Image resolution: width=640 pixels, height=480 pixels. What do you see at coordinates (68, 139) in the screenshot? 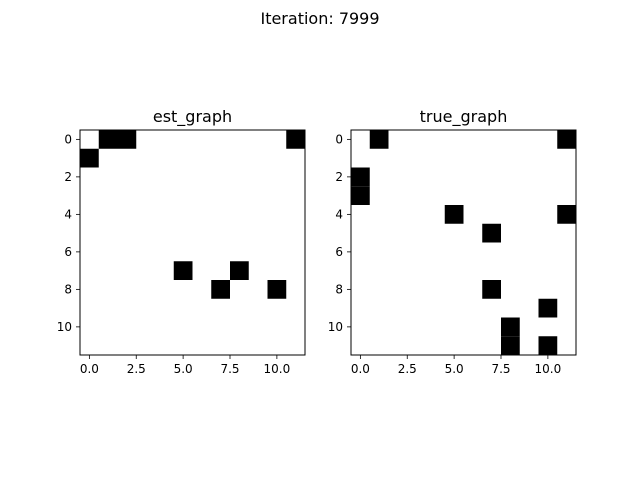
I see `panel-0-y-tick-label-0: 0` at bounding box center [68, 139].